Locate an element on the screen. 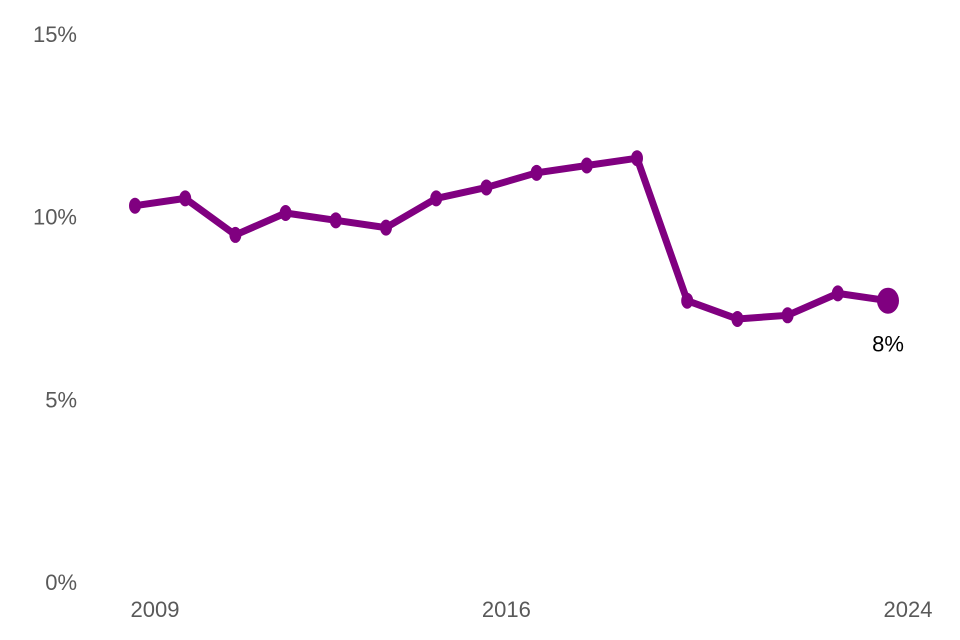 This screenshot has width=960, height=640. y-tick-label: 10% is located at coordinates (55, 217).